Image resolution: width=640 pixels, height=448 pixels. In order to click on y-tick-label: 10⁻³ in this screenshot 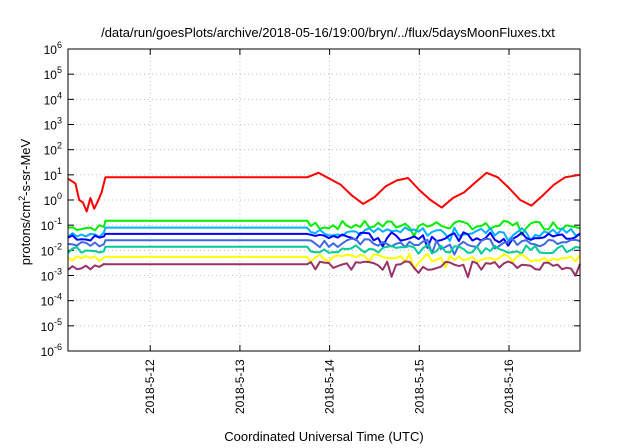, I will do `click(51, 275)`.